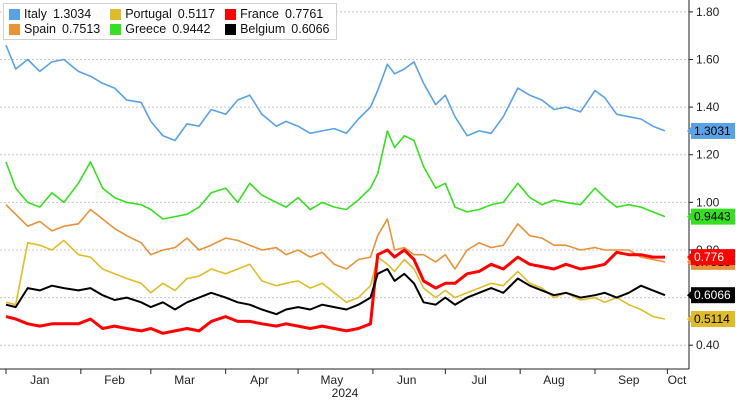  Describe the element at coordinates (35, 14) in the screenshot. I see `legend-label: Italy` at that location.